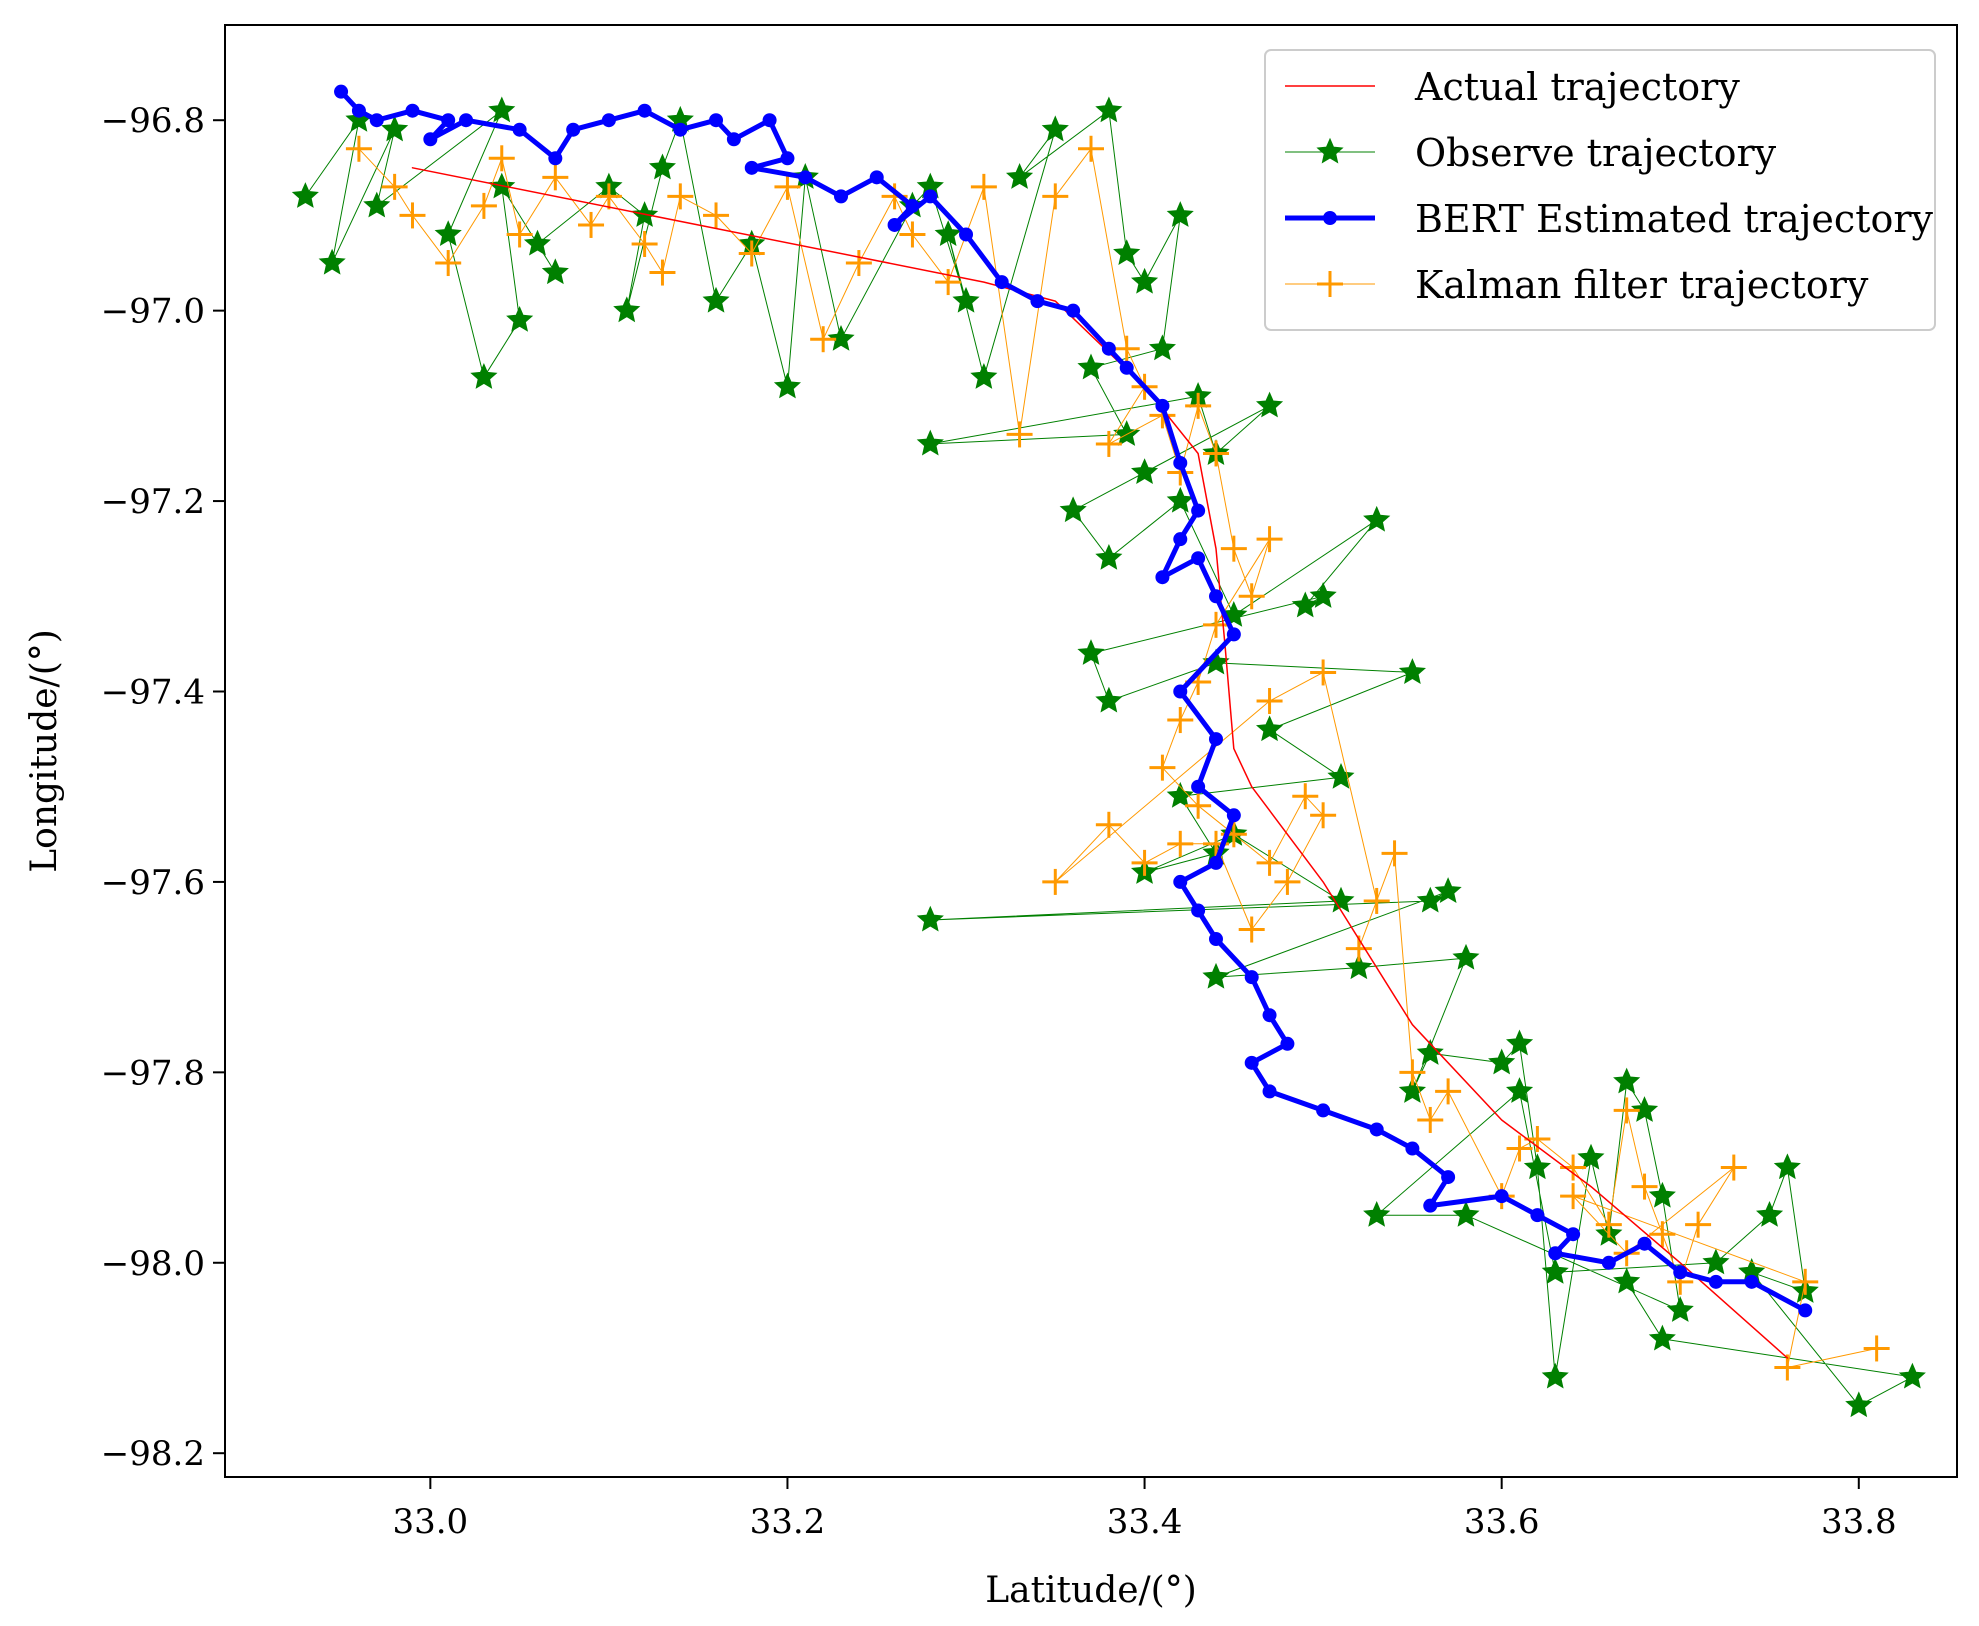  What do you see at coordinates (1091, 1590) in the screenshot?
I see `x-axis-label: Latitude/(°)` at bounding box center [1091, 1590].